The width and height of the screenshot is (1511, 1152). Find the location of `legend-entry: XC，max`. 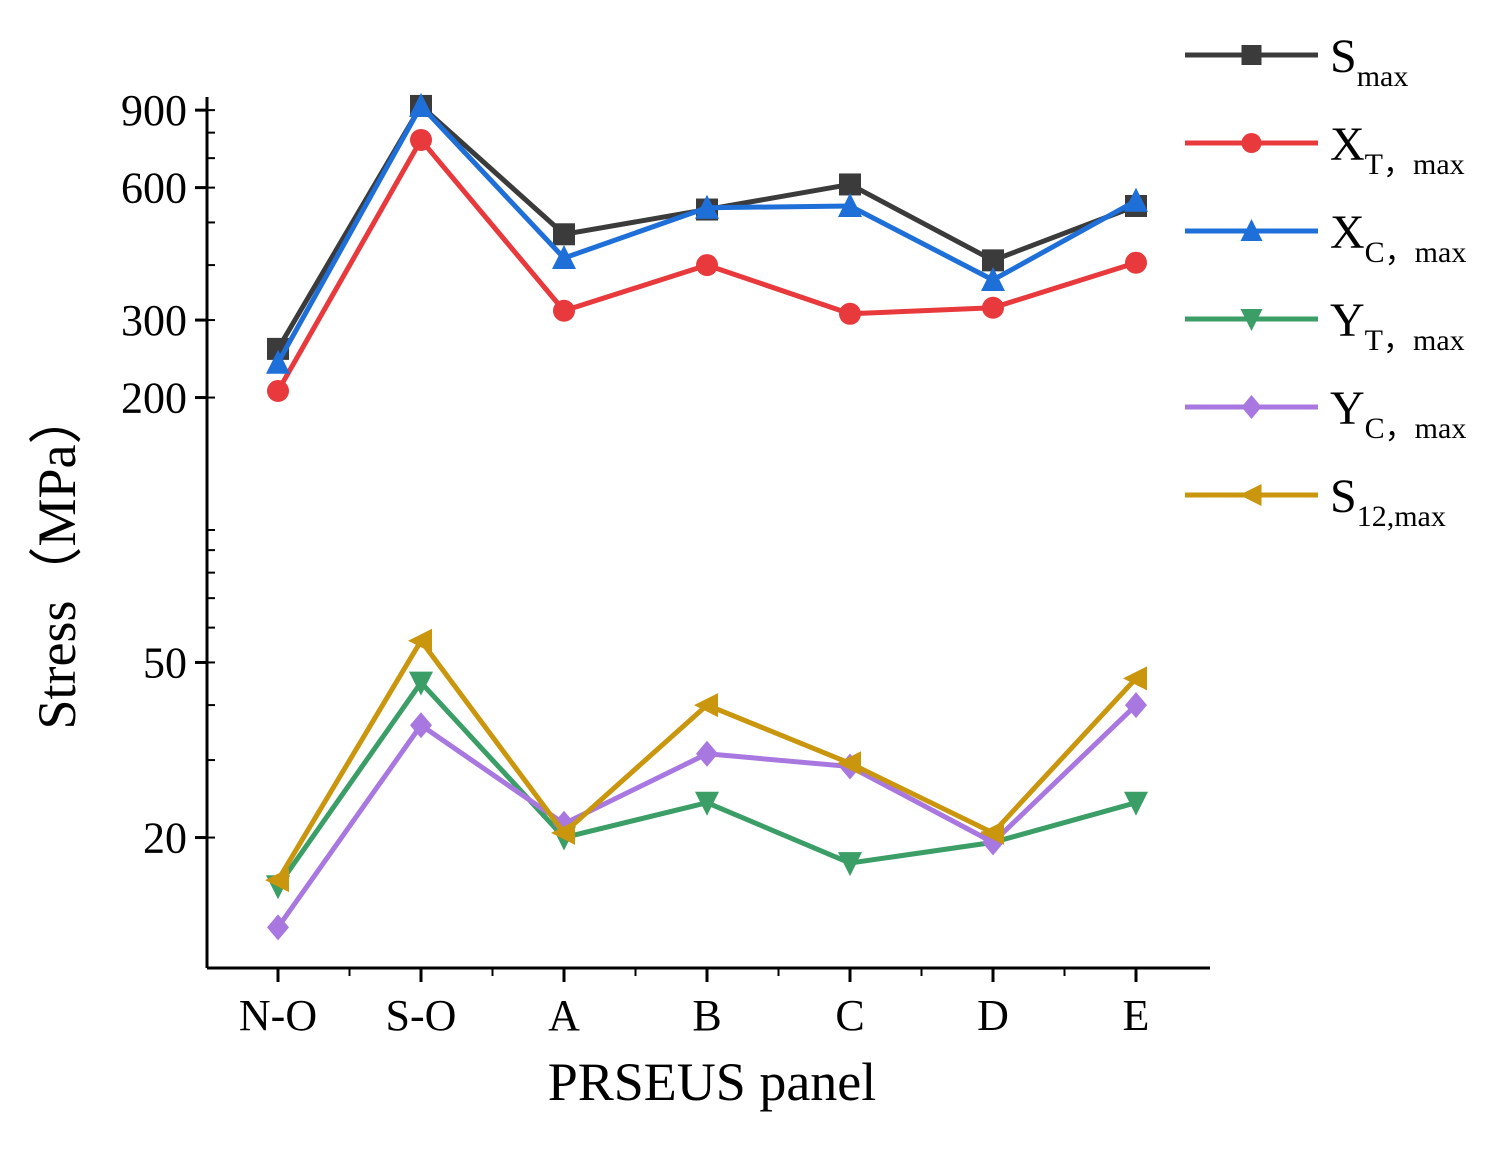

legend-entry: XC，max is located at coordinates (1325, 237).